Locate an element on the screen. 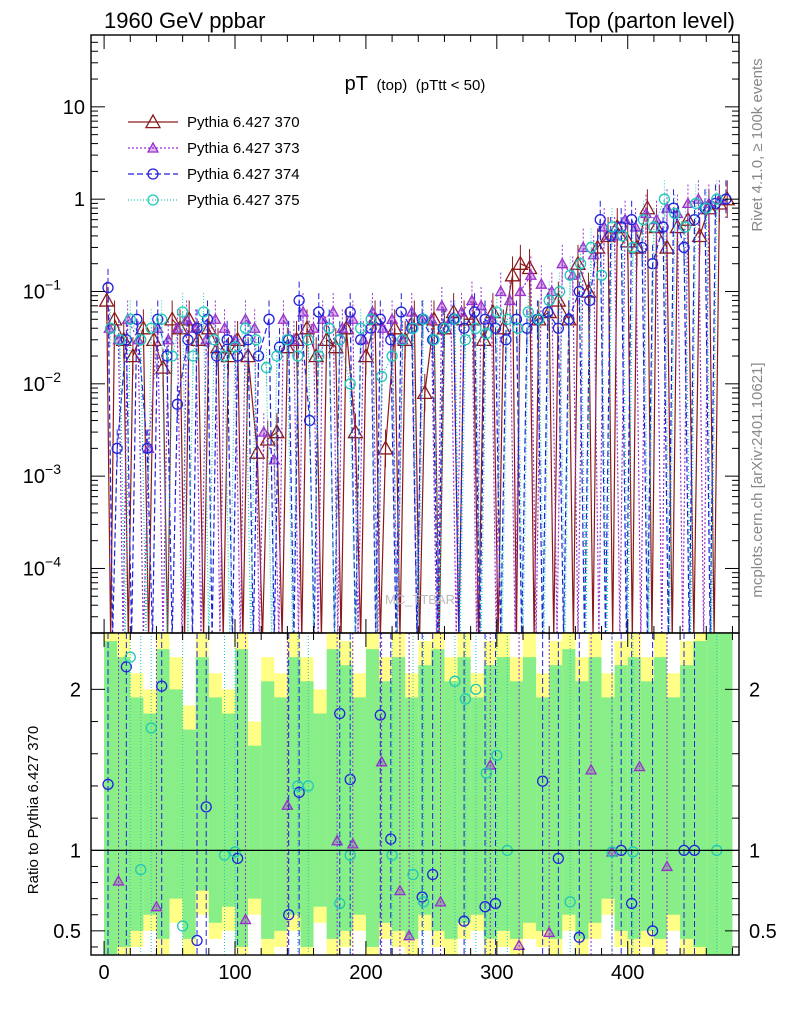 Image resolution: width=786 pixels, height=1024 pixels. header-right-label: Top (parton level) is located at coordinates (650, 20).